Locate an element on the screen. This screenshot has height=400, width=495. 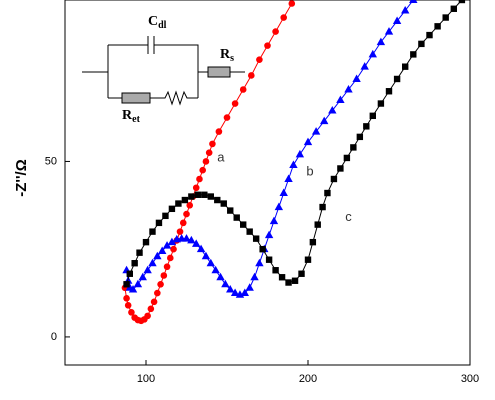
x-tick-label: 100 is located at coordinates (146, 379).